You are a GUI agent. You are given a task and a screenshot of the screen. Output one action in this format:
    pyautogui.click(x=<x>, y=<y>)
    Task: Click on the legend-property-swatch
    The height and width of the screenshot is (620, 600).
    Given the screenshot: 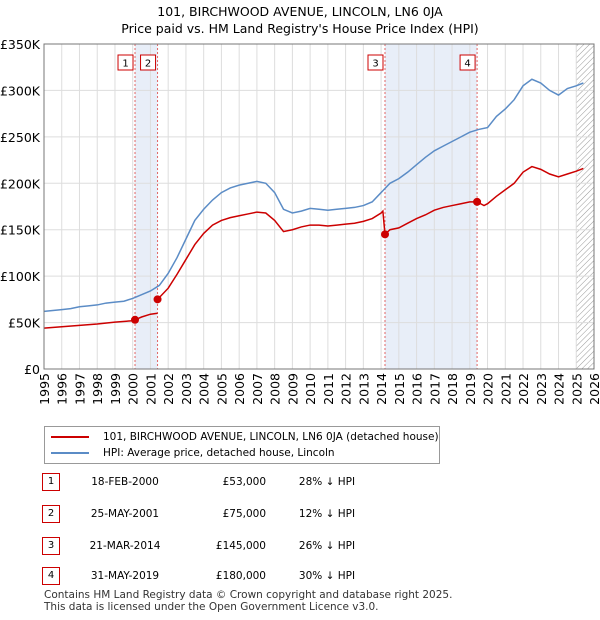 What is the action you would take?
    pyautogui.click(x=70, y=437)
    